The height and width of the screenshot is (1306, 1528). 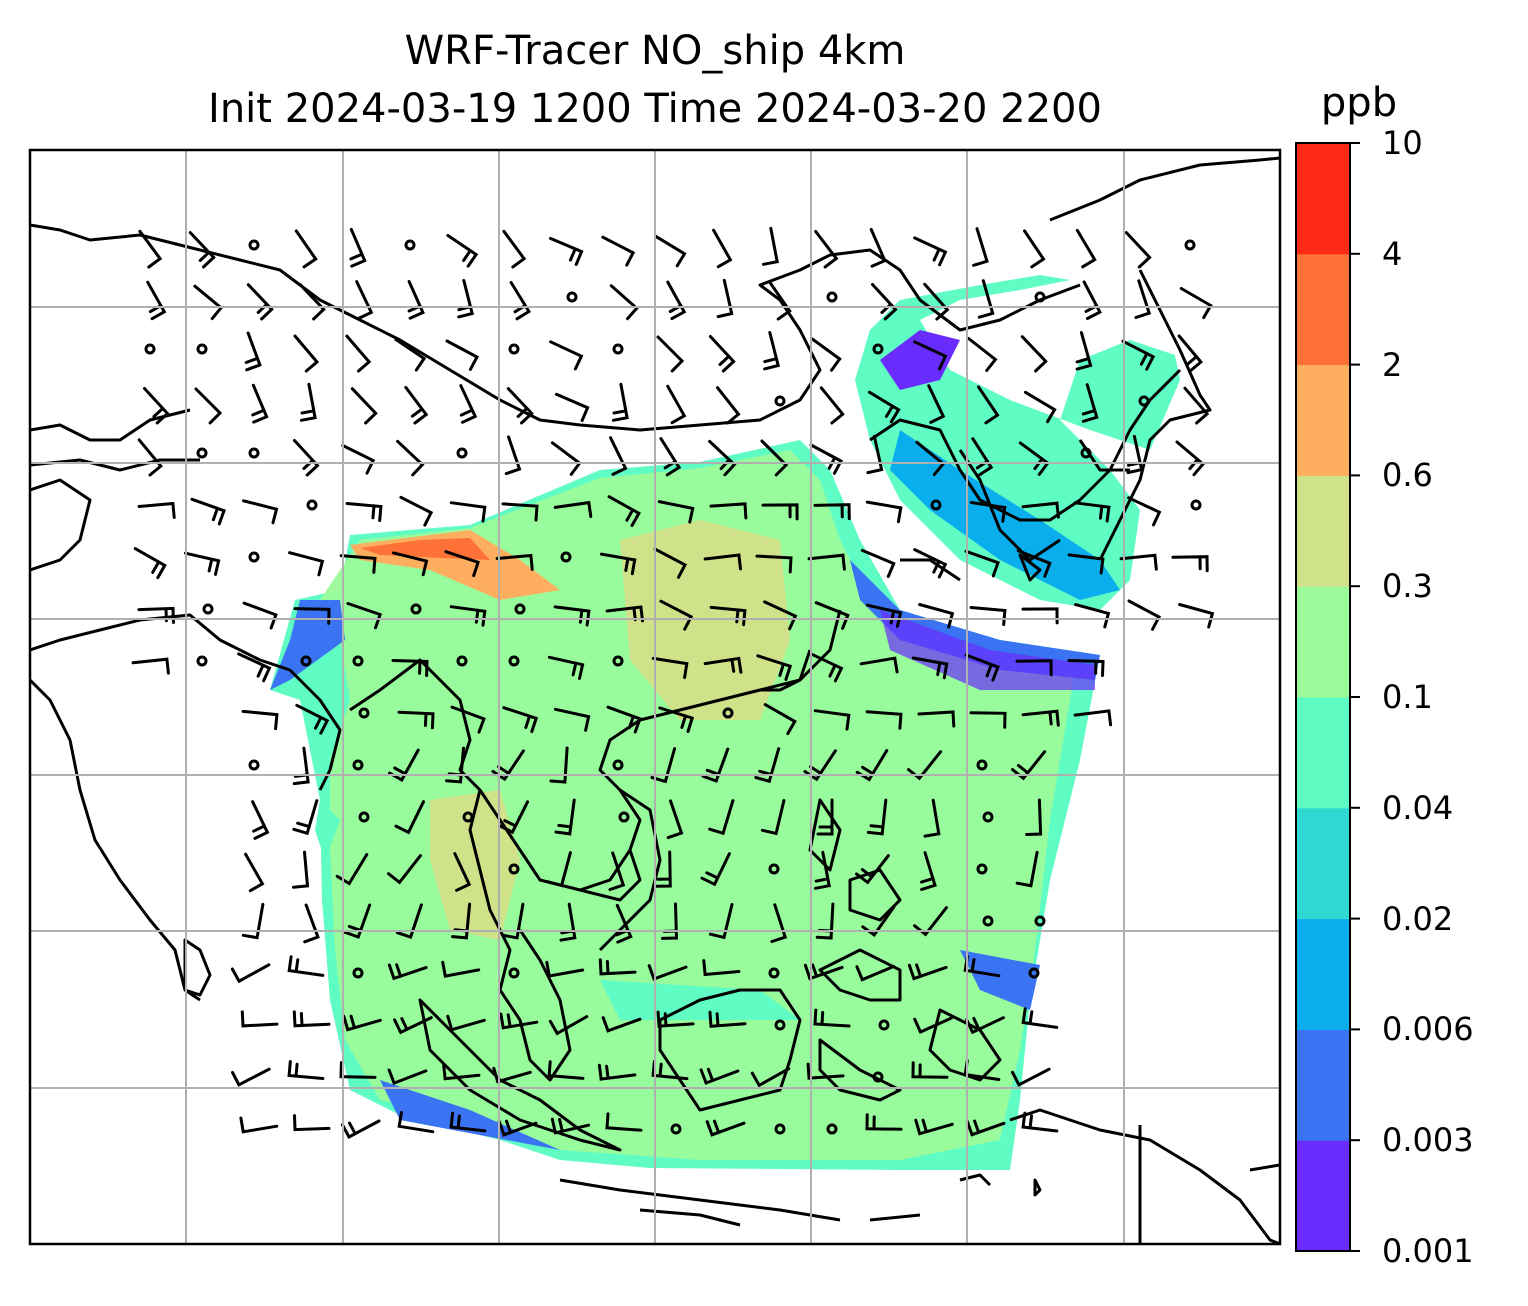 What do you see at coordinates (1418, 807) in the screenshot?
I see `colorbar-tick-label: 0.04` at bounding box center [1418, 807].